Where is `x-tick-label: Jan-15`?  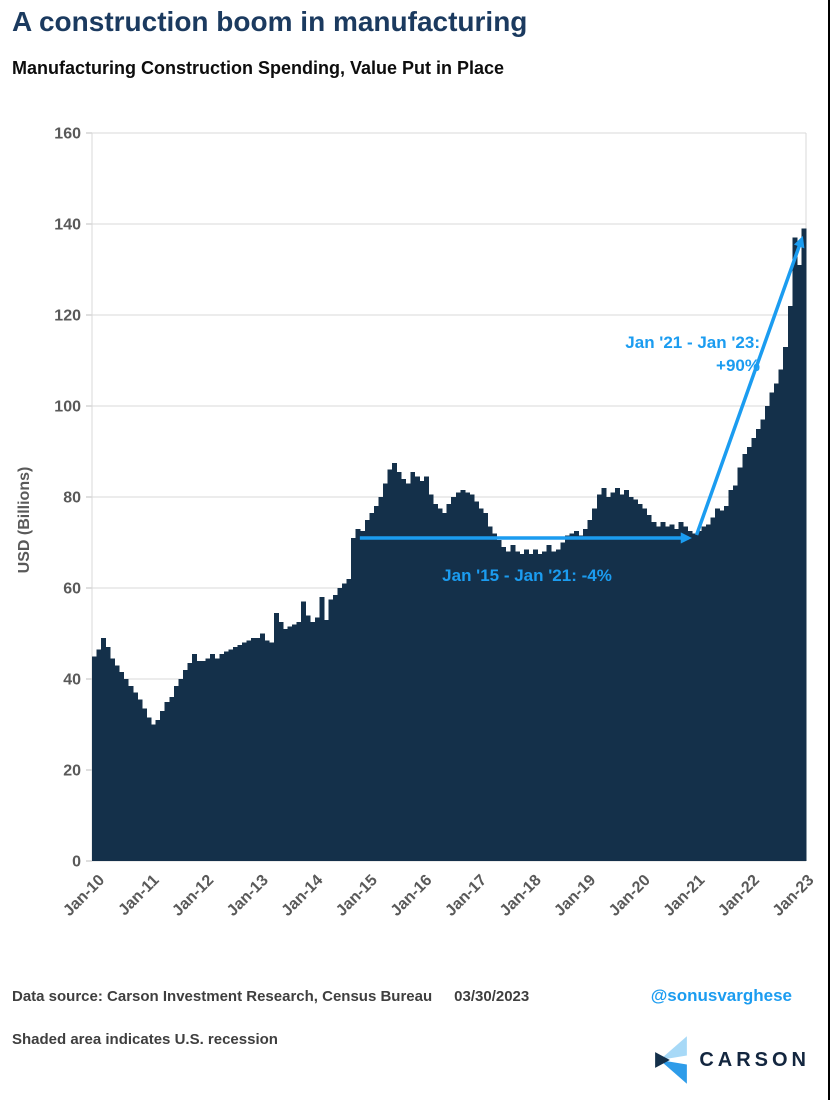
x-tick-label: Jan-15 is located at coordinates (357, 896).